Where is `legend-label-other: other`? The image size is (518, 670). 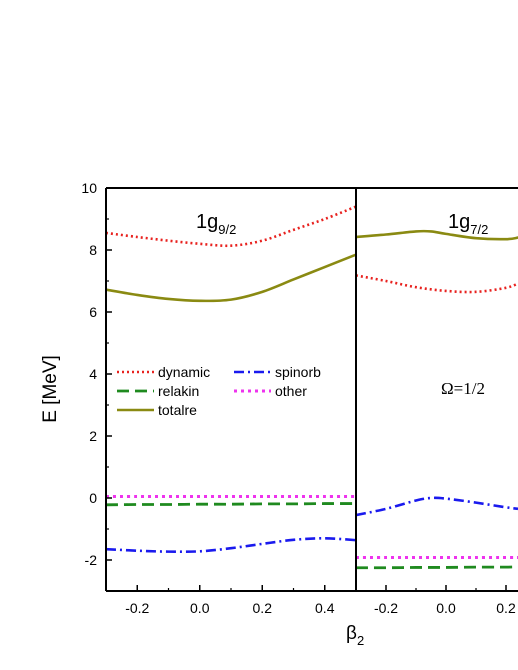 legend-label-other: other is located at coordinates (291, 391).